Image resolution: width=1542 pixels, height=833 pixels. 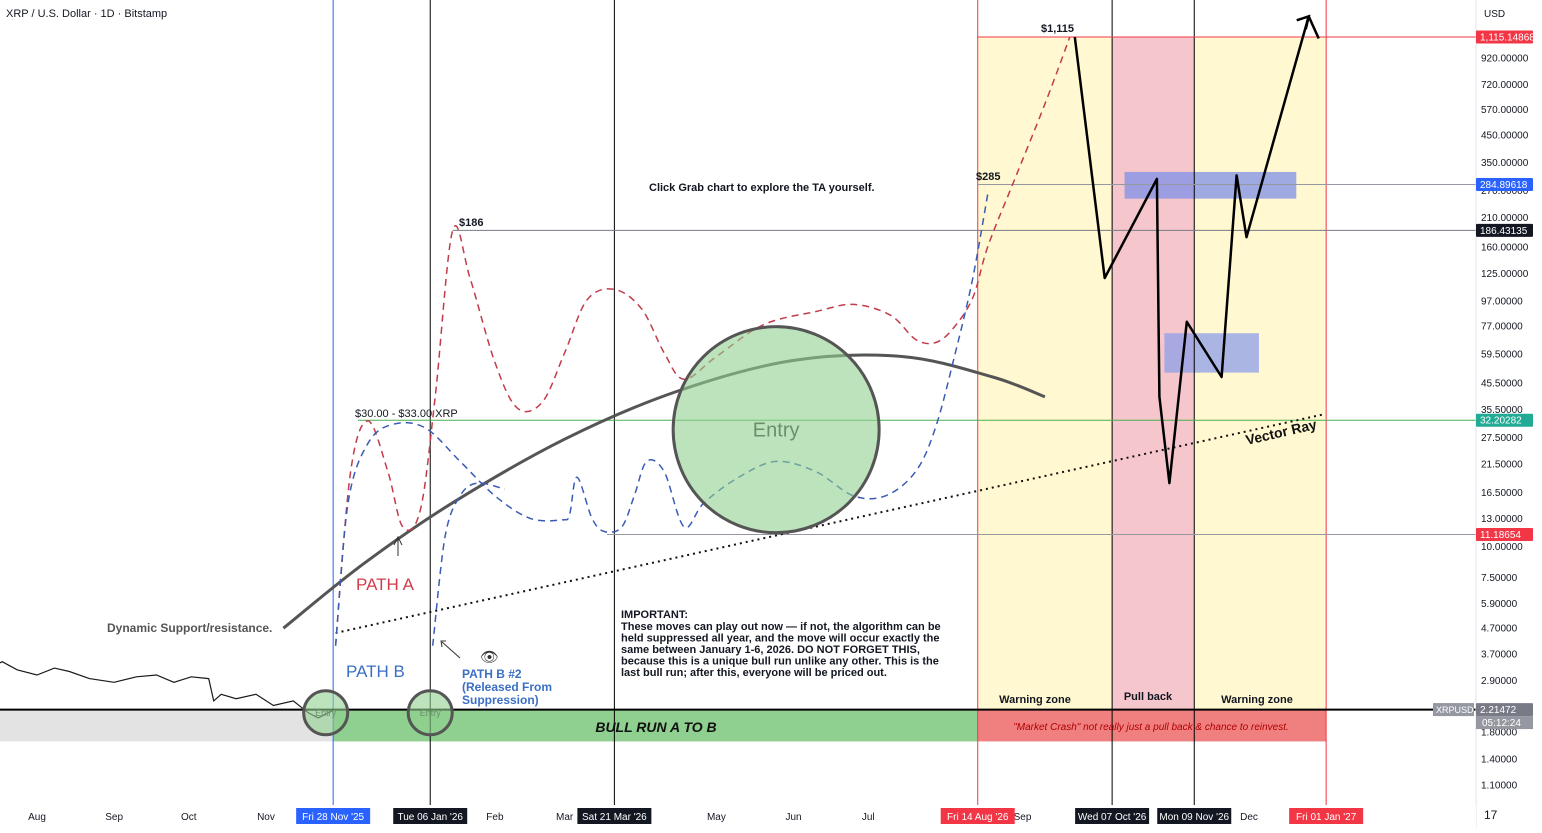 I want to click on price-tick-19: 7.50000, so click(x=1499, y=578).